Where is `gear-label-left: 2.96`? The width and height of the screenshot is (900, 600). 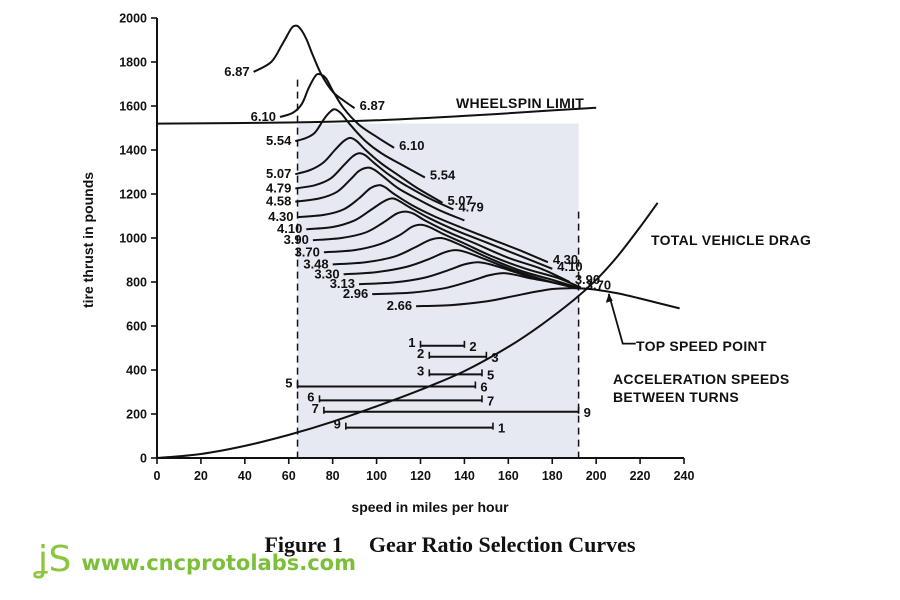
gear-label-left: 2.96 is located at coordinates (355, 293).